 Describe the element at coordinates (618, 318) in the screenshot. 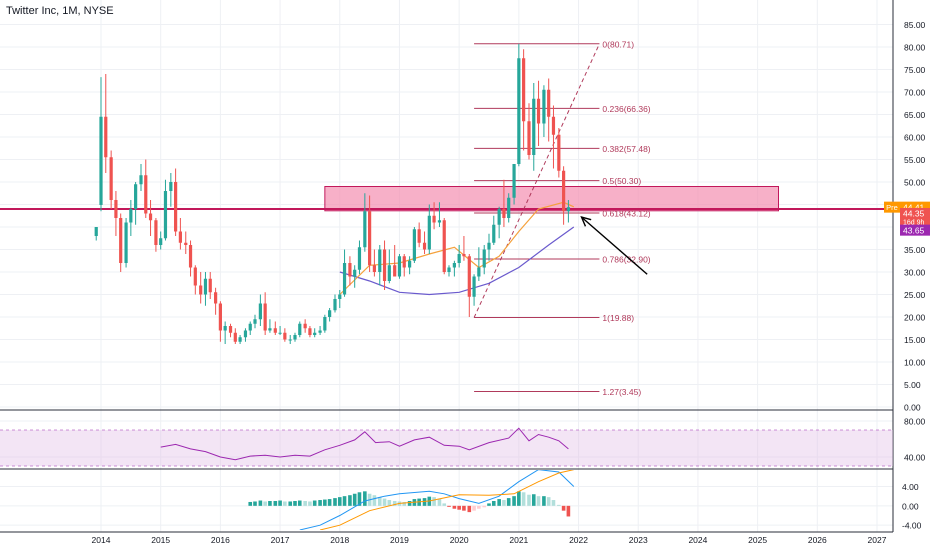

I see `fib-level-label: 1(19.88)` at that location.